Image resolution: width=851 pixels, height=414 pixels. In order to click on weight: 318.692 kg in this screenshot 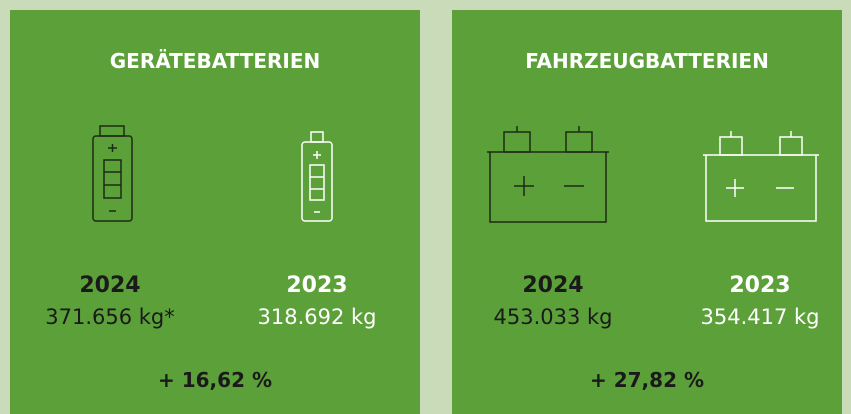, I will do `click(316, 317)`.